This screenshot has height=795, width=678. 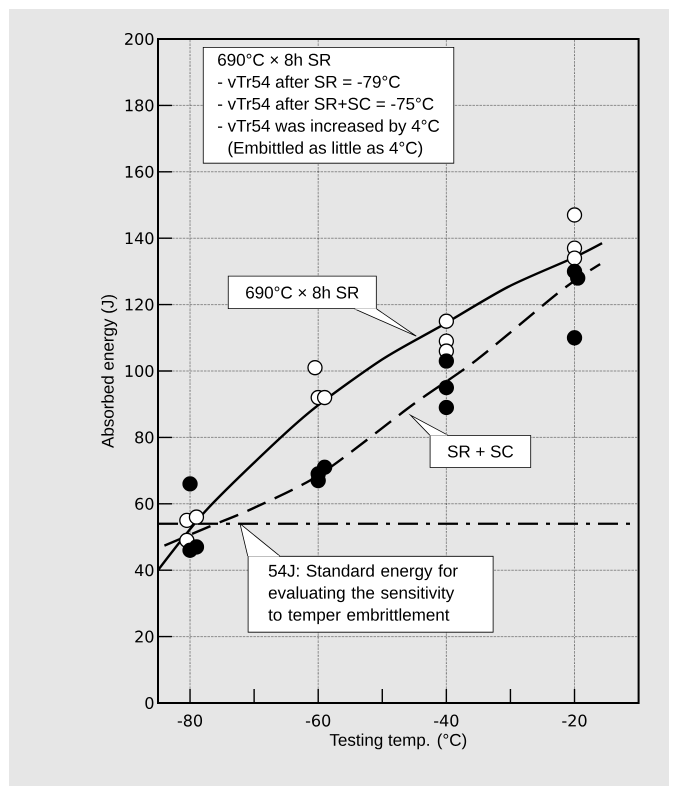 What do you see at coordinates (574, 720) in the screenshot?
I see `x-tick-label: -20` at bounding box center [574, 720].